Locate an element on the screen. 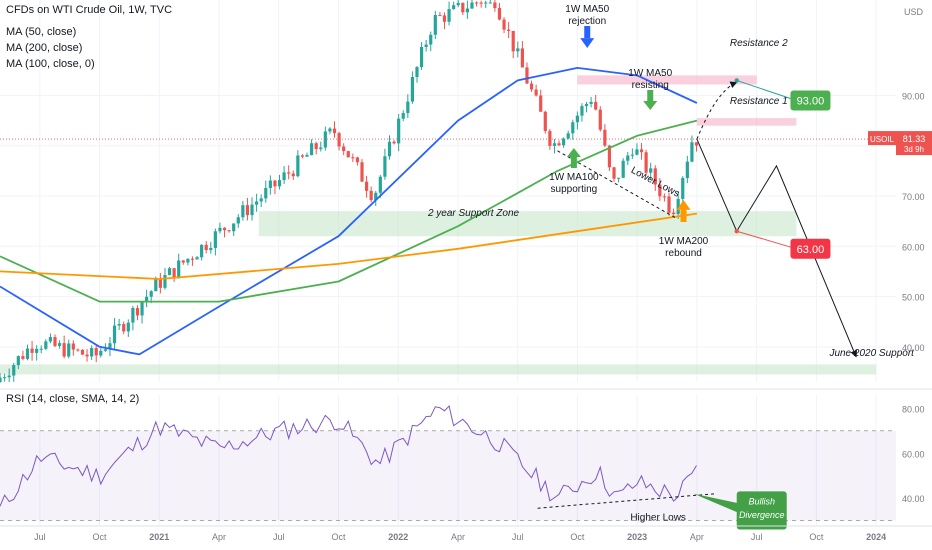  ma200-legend: MA (200, close) is located at coordinates (44, 48).